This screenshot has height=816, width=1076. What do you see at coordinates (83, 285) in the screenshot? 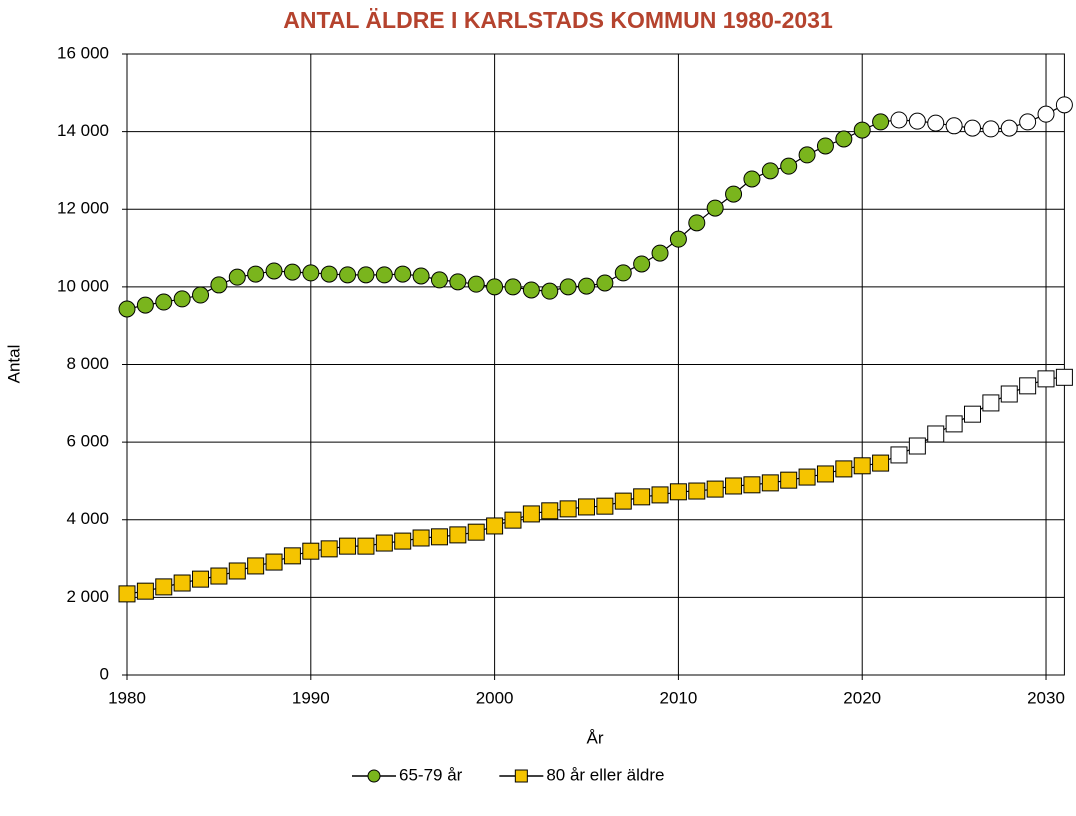
I see `y-tick-label: 10 000` at bounding box center [83, 285].